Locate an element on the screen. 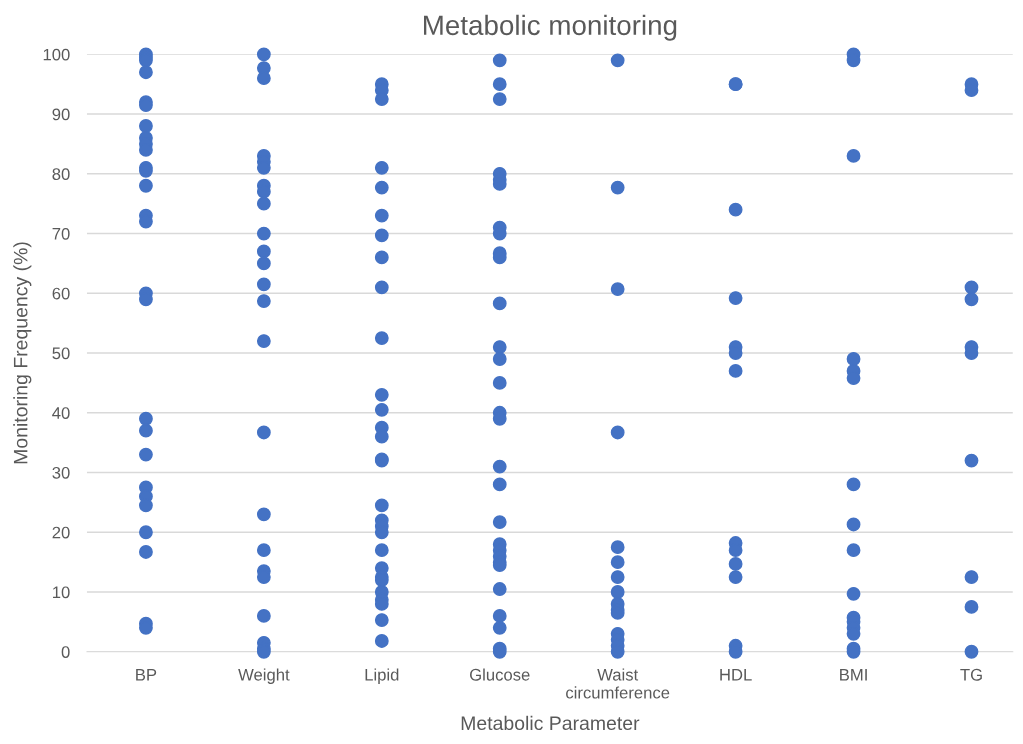 The width and height of the screenshot is (1023, 744). y-tick-label: 50 is located at coordinates (61, 353).